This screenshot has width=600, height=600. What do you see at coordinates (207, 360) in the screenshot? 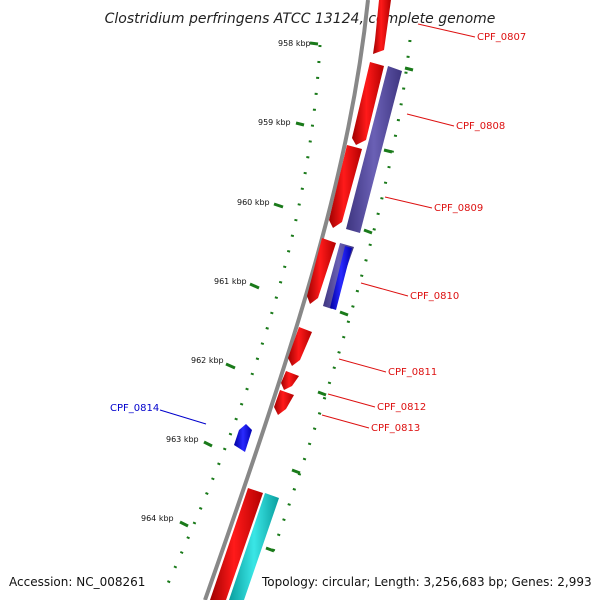
I see `kbp-label-962: 962 kbp` at bounding box center [207, 360].